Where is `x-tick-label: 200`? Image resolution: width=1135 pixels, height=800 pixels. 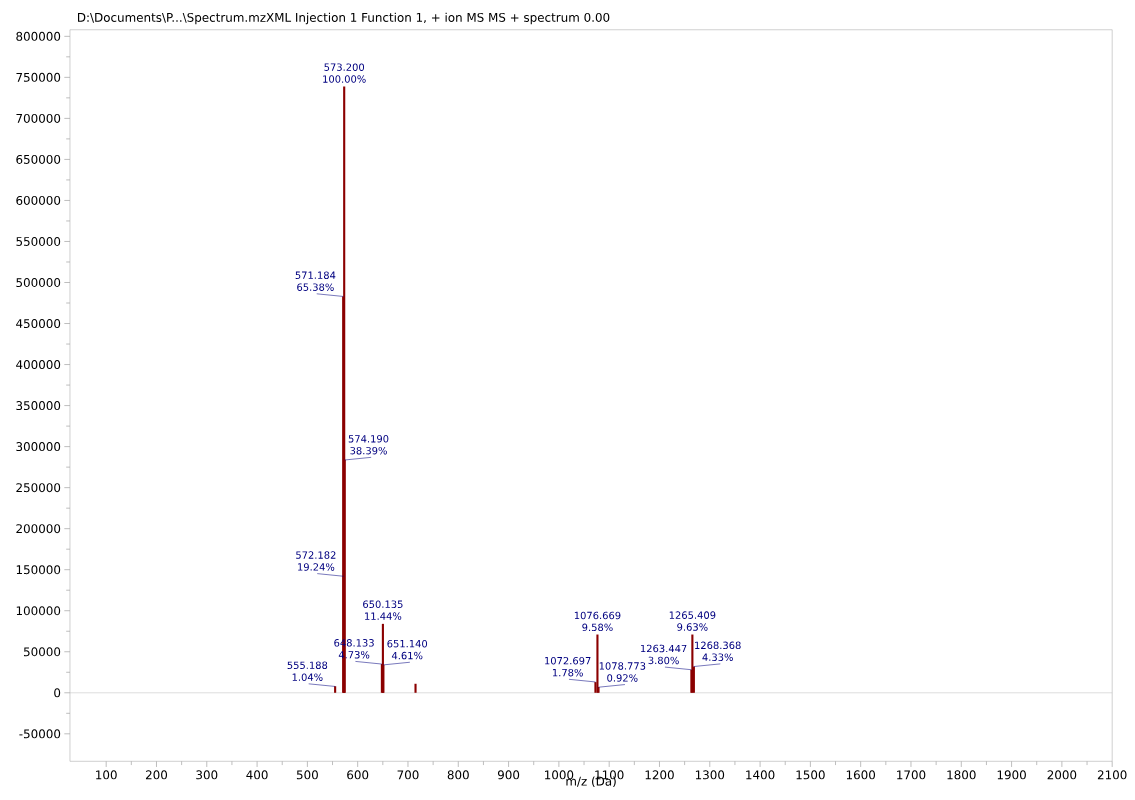
x-tick-label: 200 is located at coordinates (156, 775).